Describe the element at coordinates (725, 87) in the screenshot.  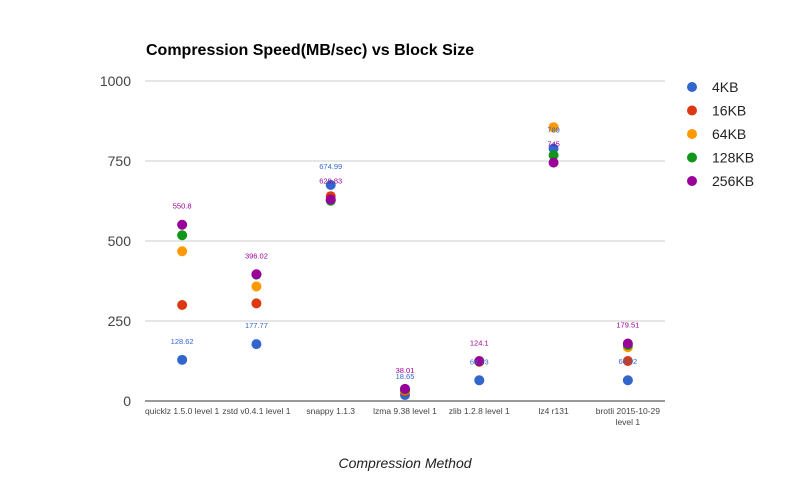
I see `legend-label: 4KB` at that location.